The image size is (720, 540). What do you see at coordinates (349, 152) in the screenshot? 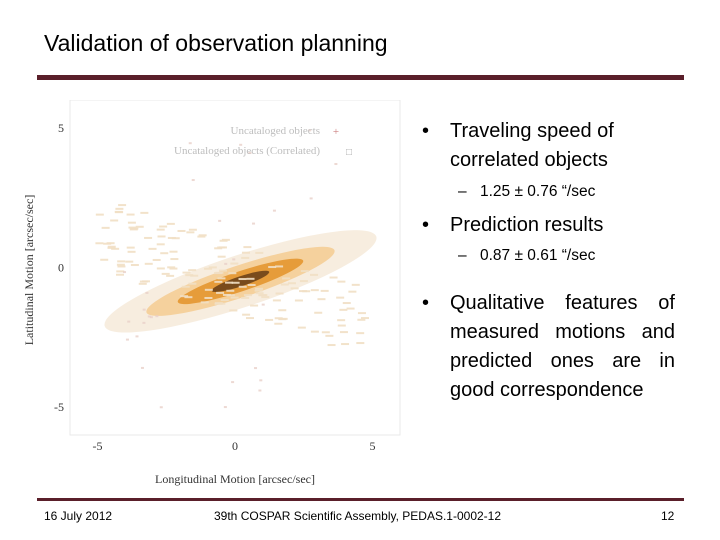
I see `legend-marker-correlated: □` at bounding box center [349, 152].